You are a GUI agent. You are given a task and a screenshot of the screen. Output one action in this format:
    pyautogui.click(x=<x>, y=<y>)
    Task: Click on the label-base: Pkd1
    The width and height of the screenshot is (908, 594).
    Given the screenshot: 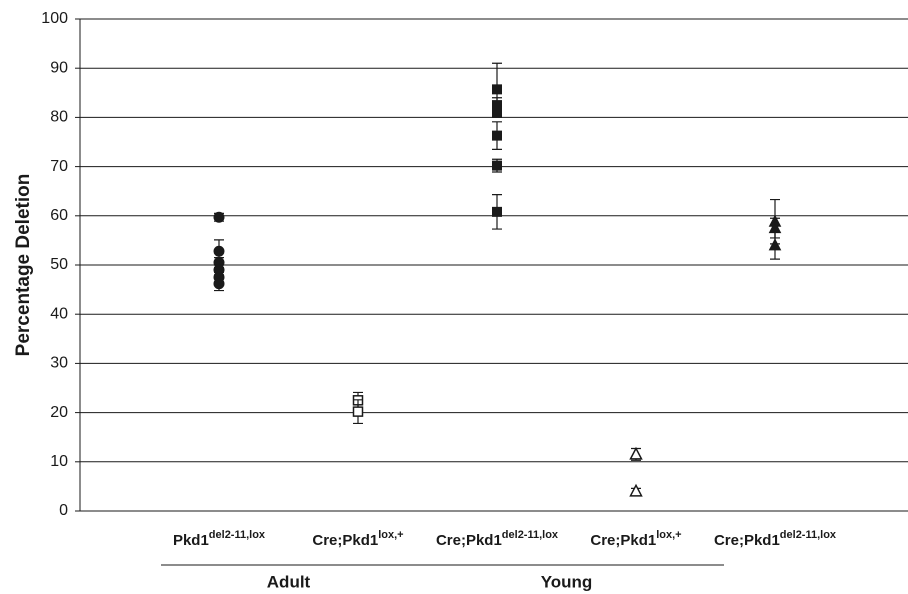 What is the action you would take?
    pyautogui.click(x=191, y=540)
    